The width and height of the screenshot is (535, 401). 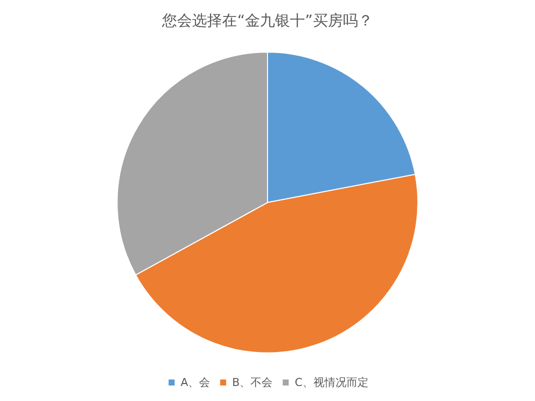 I want to click on legend-label: A、会, so click(x=195, y=382).